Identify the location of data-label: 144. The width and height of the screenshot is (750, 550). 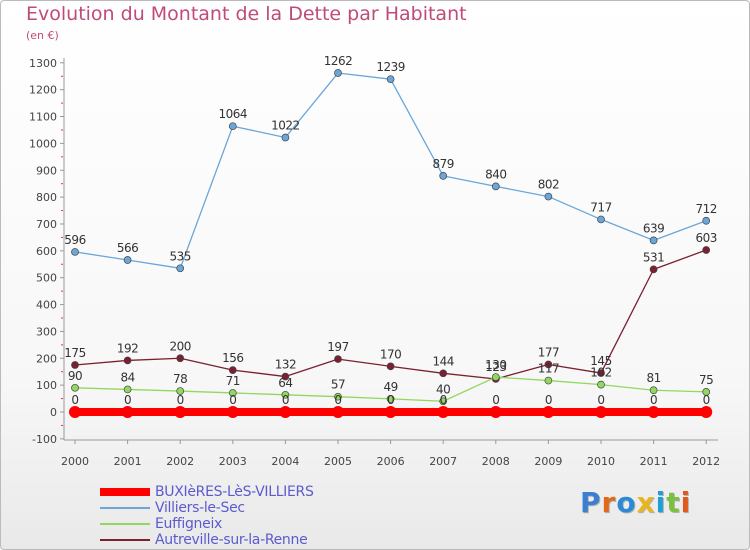
(442, 361).